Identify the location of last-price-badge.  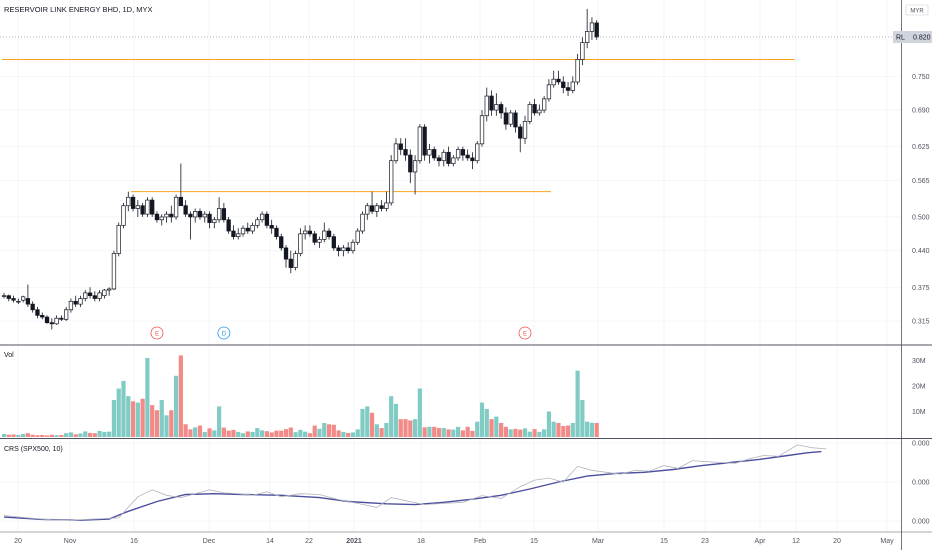
(912, 37).